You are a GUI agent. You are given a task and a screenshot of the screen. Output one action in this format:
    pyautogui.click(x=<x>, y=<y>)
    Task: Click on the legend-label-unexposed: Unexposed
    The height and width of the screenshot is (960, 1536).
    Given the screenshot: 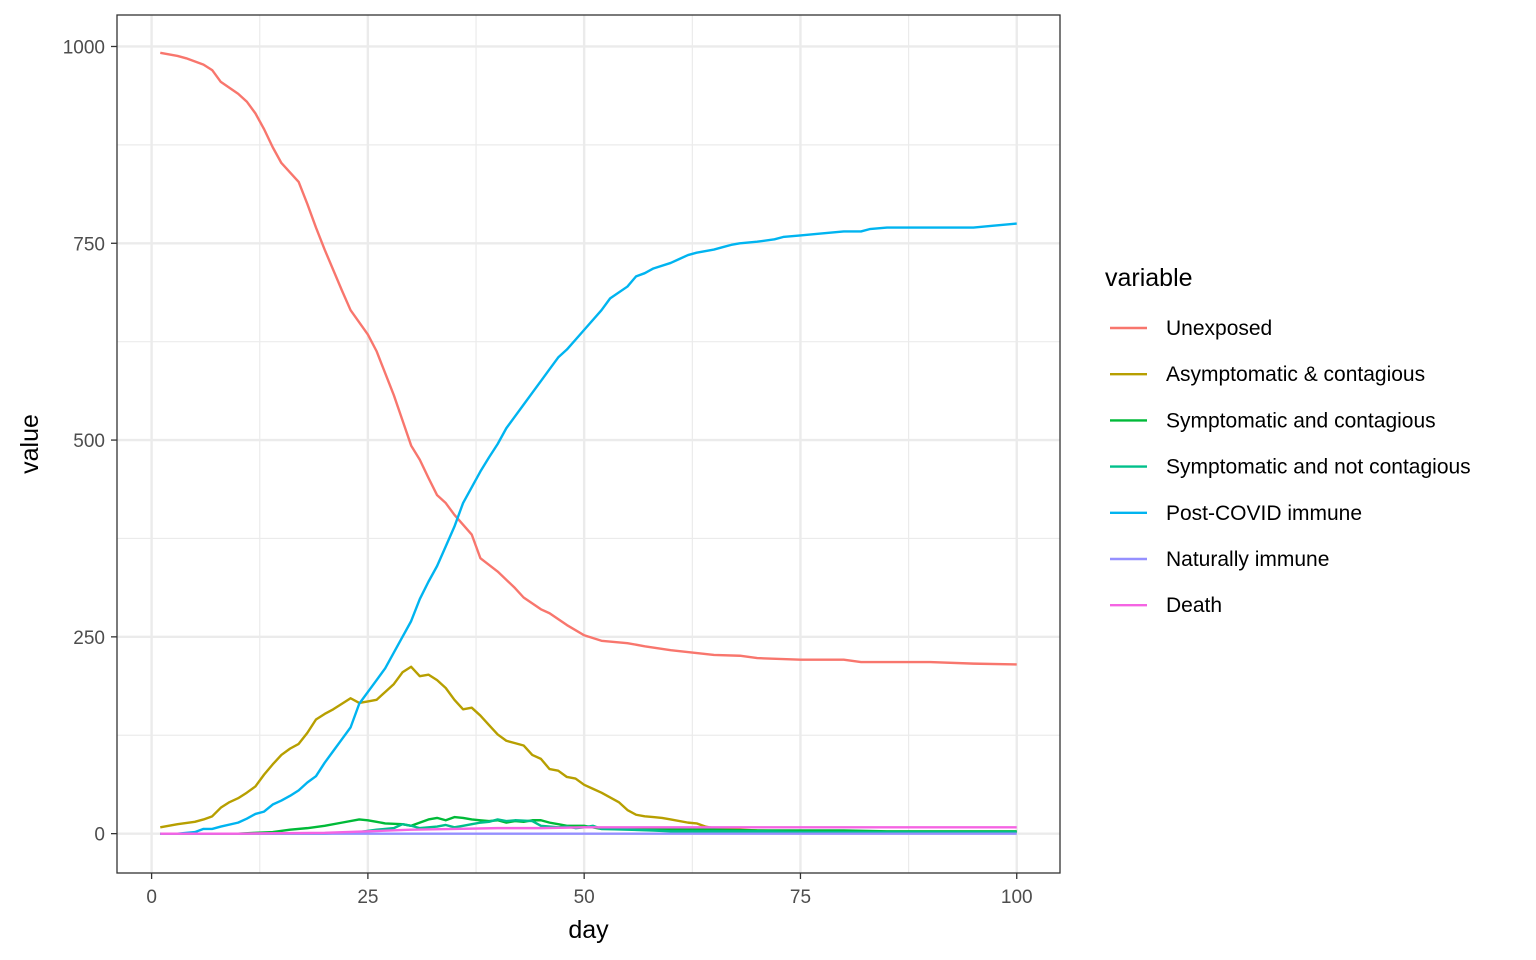 What is the action you would take?
    pyautogui.click(x=1219, y=328)
    